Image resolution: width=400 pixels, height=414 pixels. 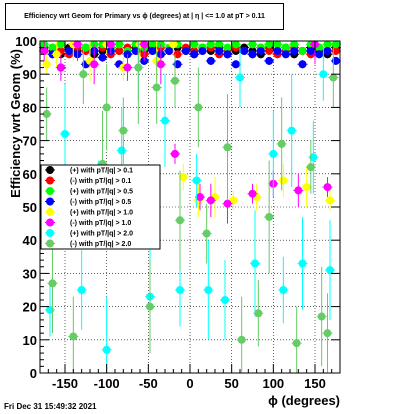 I want to click on legend-label: (-) with pT/|q| > 0.1, so click(x=100, y=181).